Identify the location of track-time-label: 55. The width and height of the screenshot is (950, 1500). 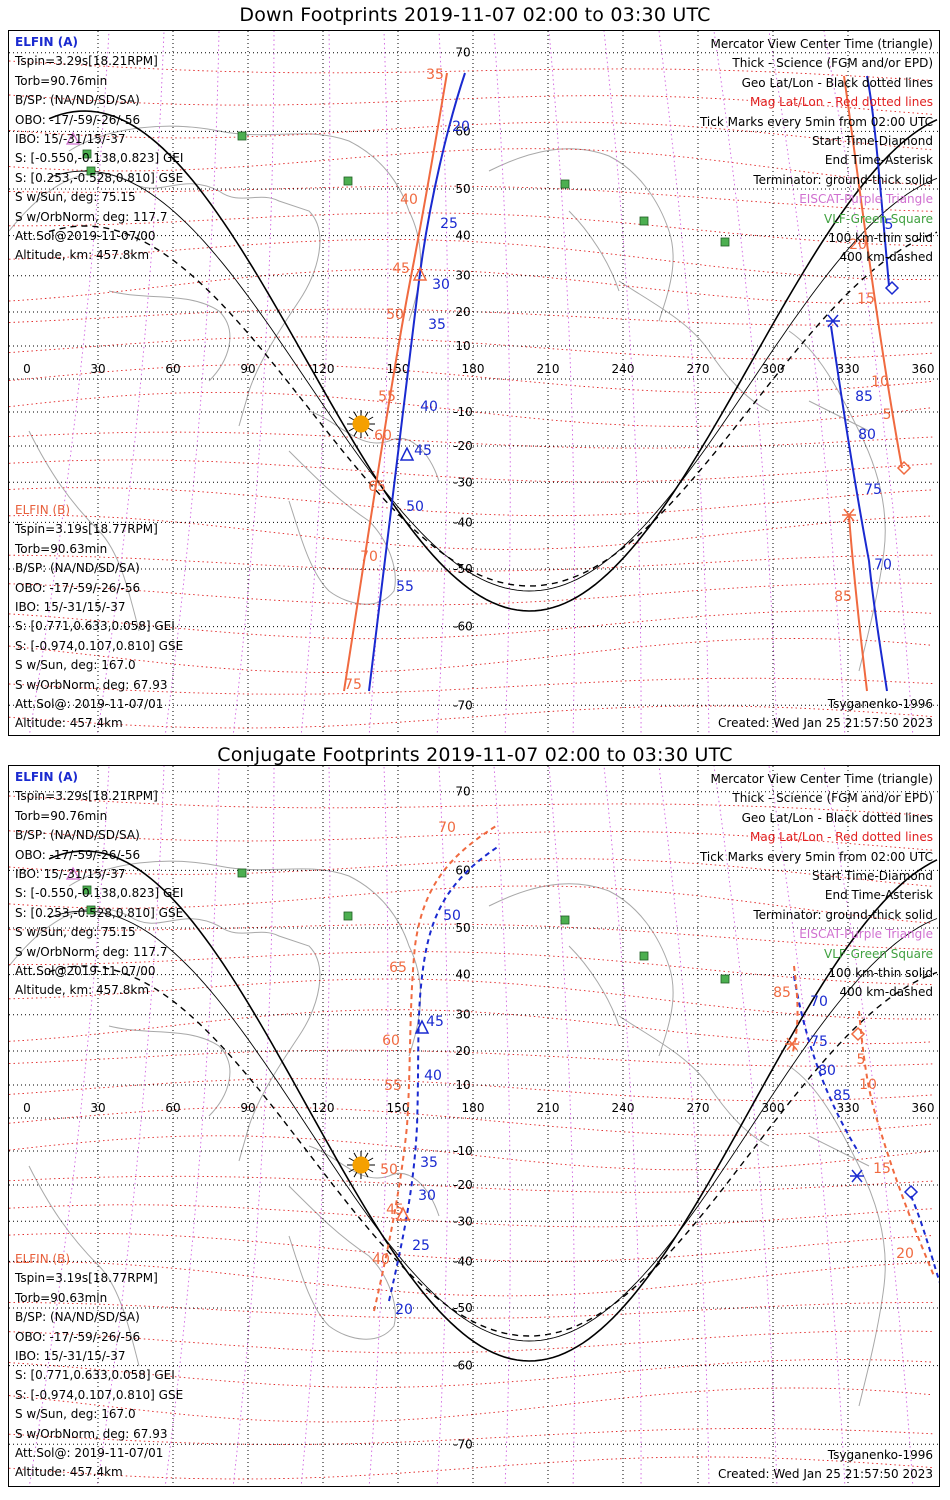
(387, 397).